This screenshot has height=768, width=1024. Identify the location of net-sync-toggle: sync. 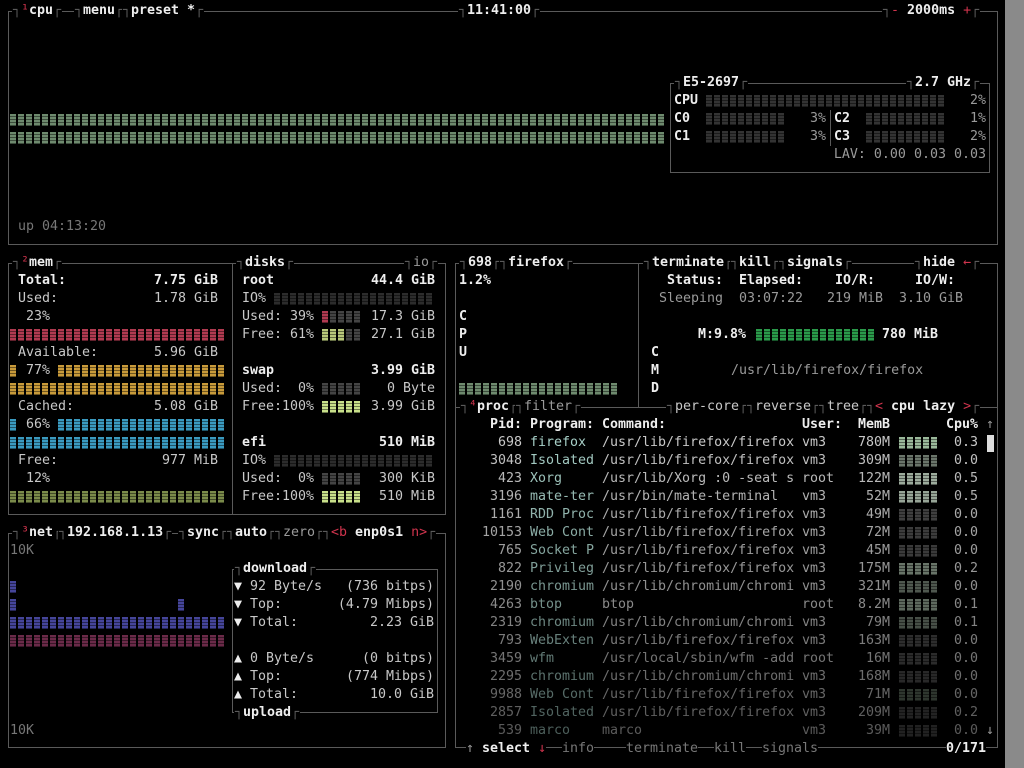
(203, 533).